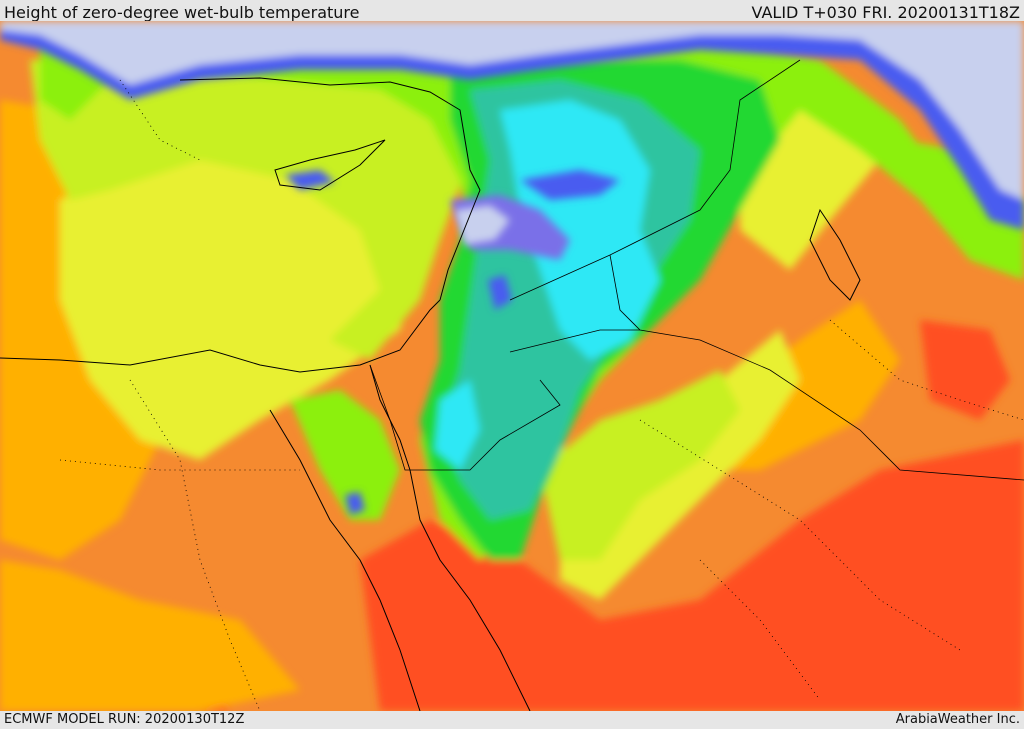 The width and height of the screenshot is (1024, 729). Describe the element at coordinates (816, 367) in the screenshot. I see `border-jordan` at that location.